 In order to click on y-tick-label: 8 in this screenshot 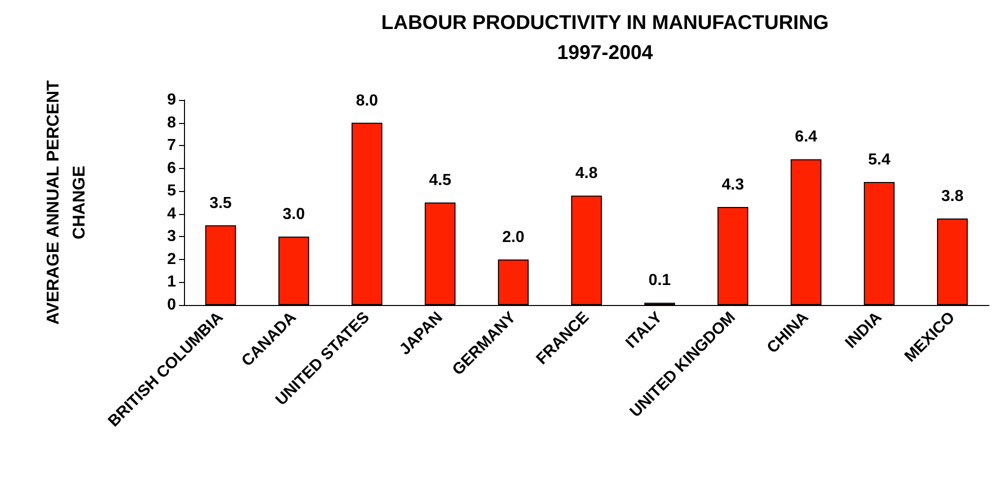, I will do `click(171, 123)`.